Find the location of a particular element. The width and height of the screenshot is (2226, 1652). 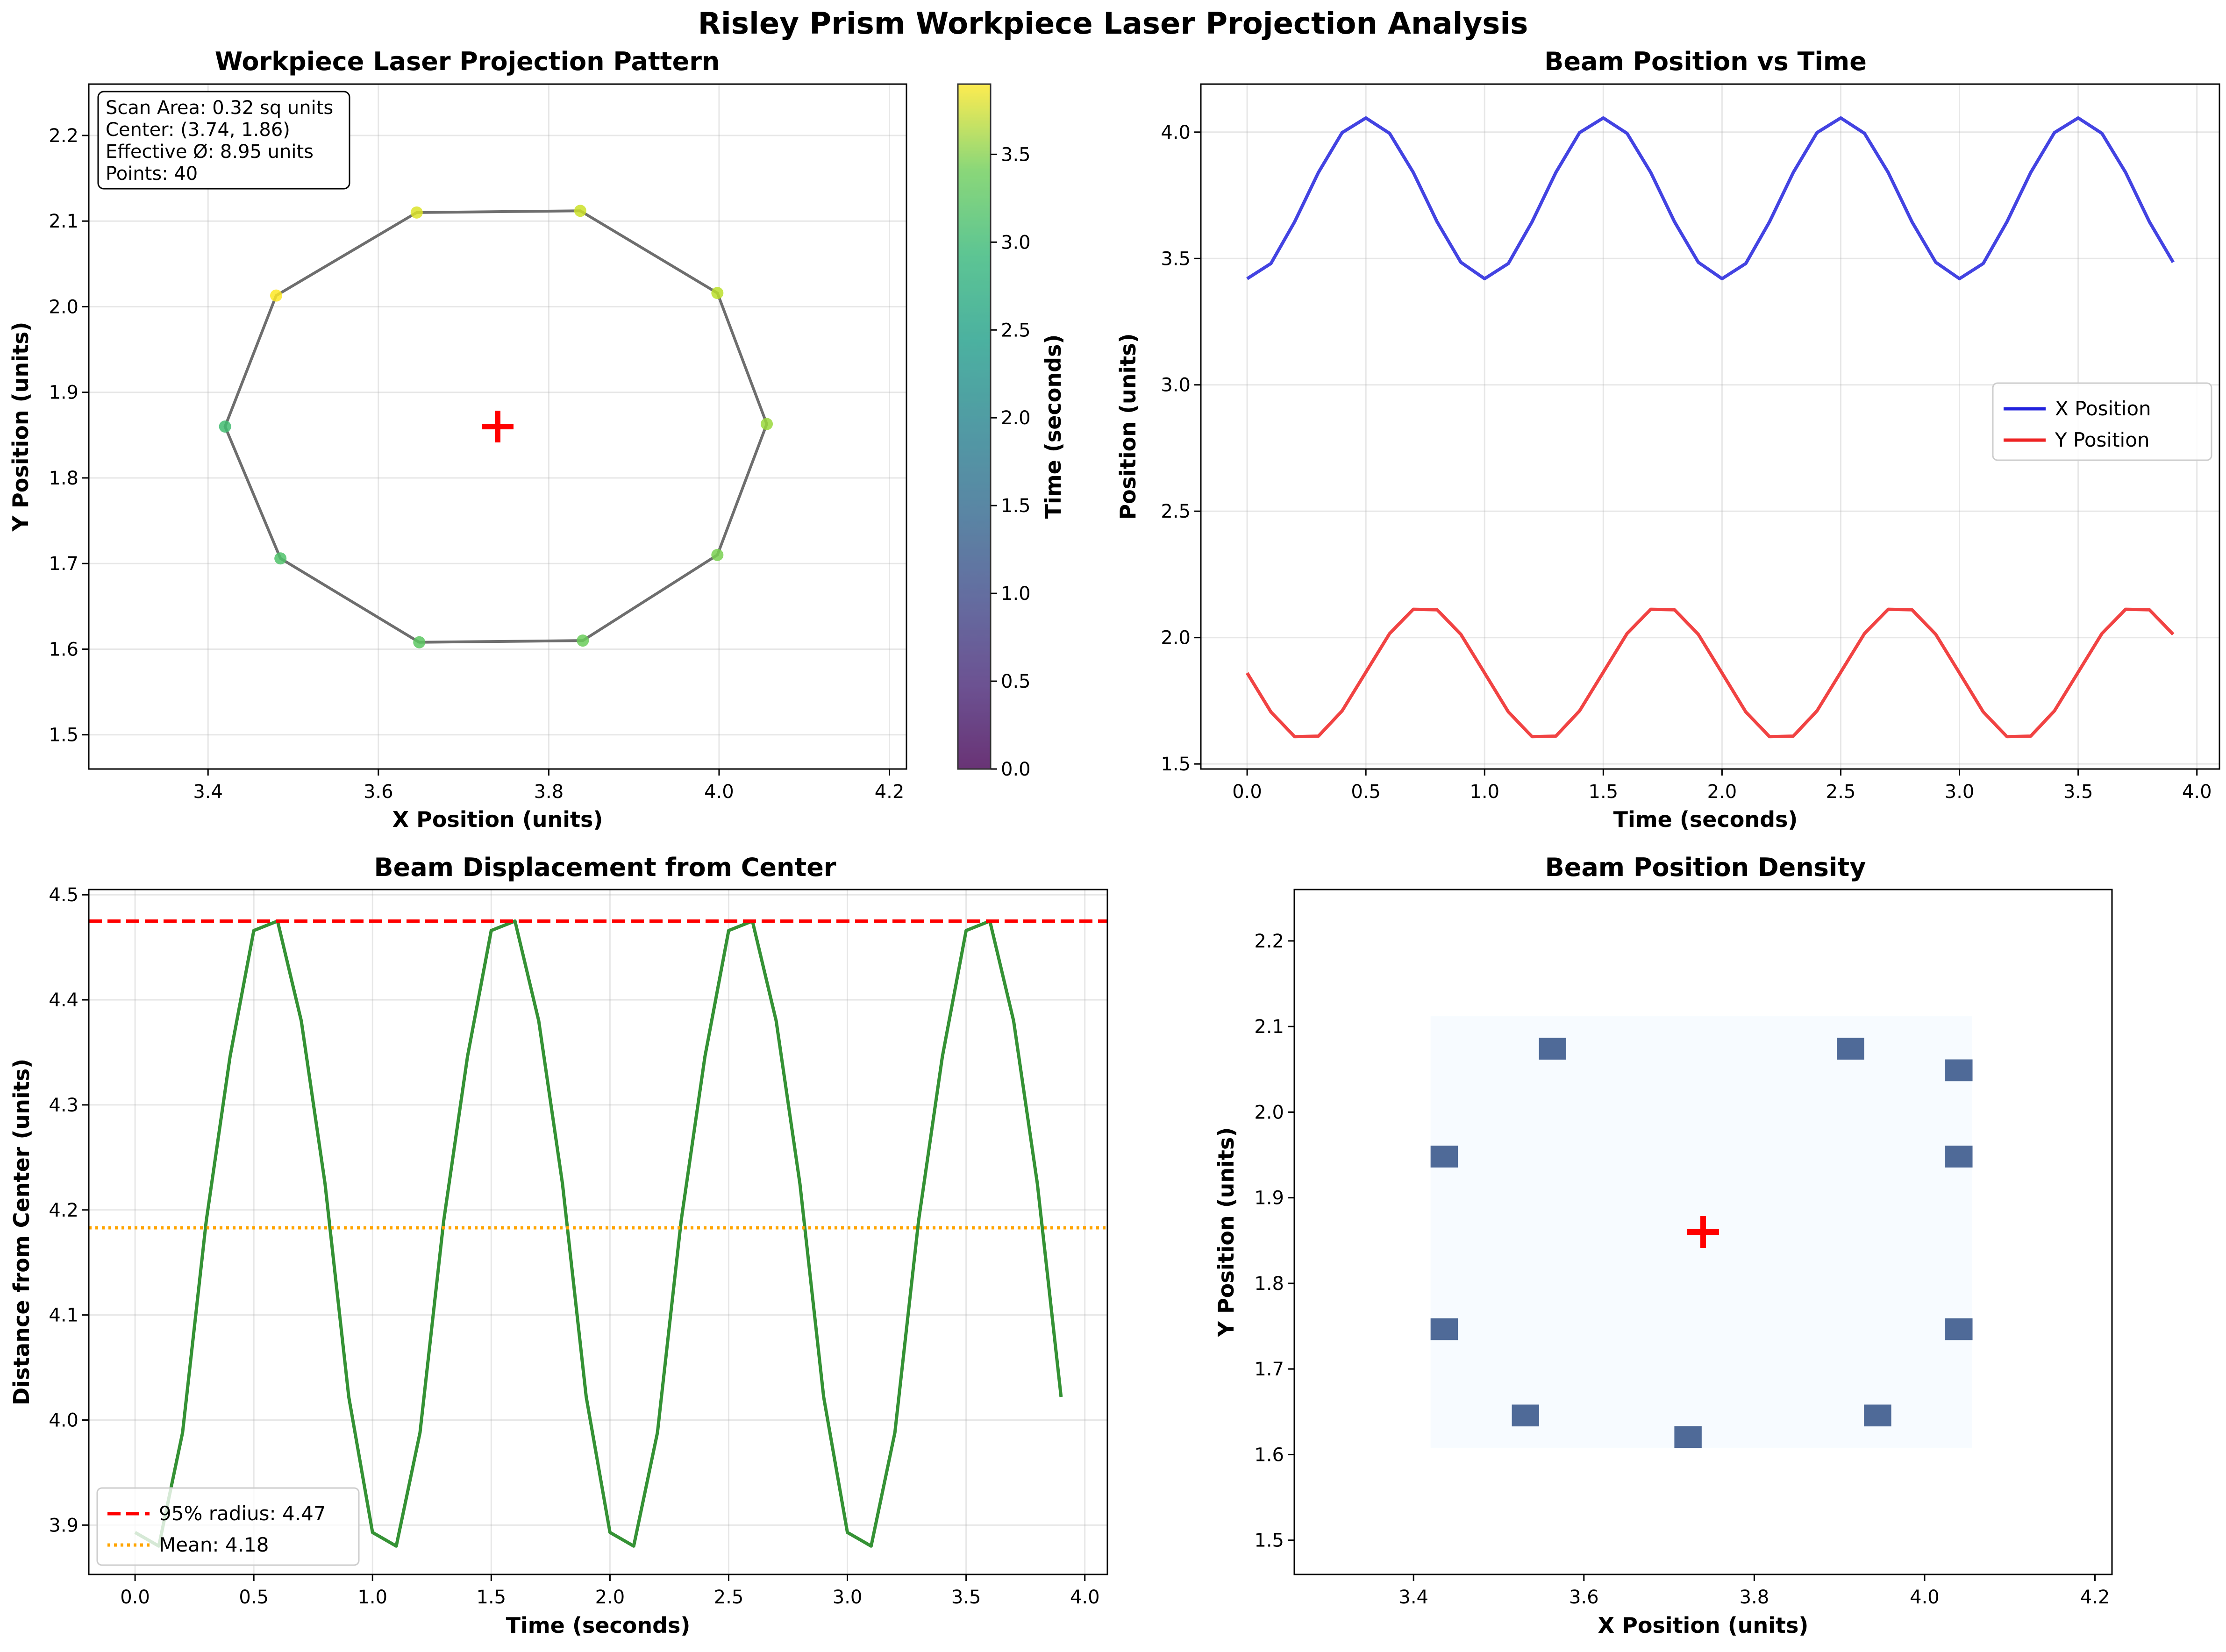

tick-label-x: 3.6 is located at coordinates (378, 792).